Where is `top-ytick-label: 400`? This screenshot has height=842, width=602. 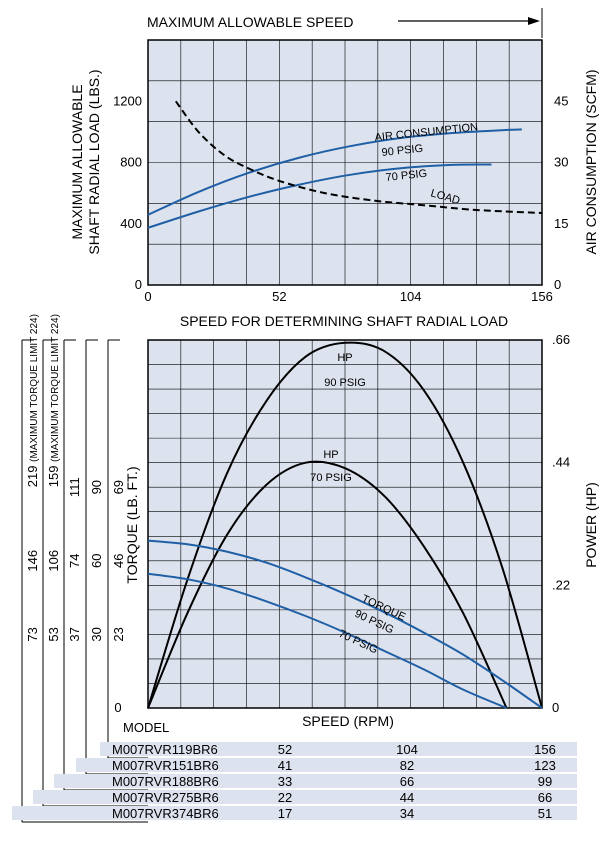 top-ytick-label: 400 is located at coordinates (131, 223).